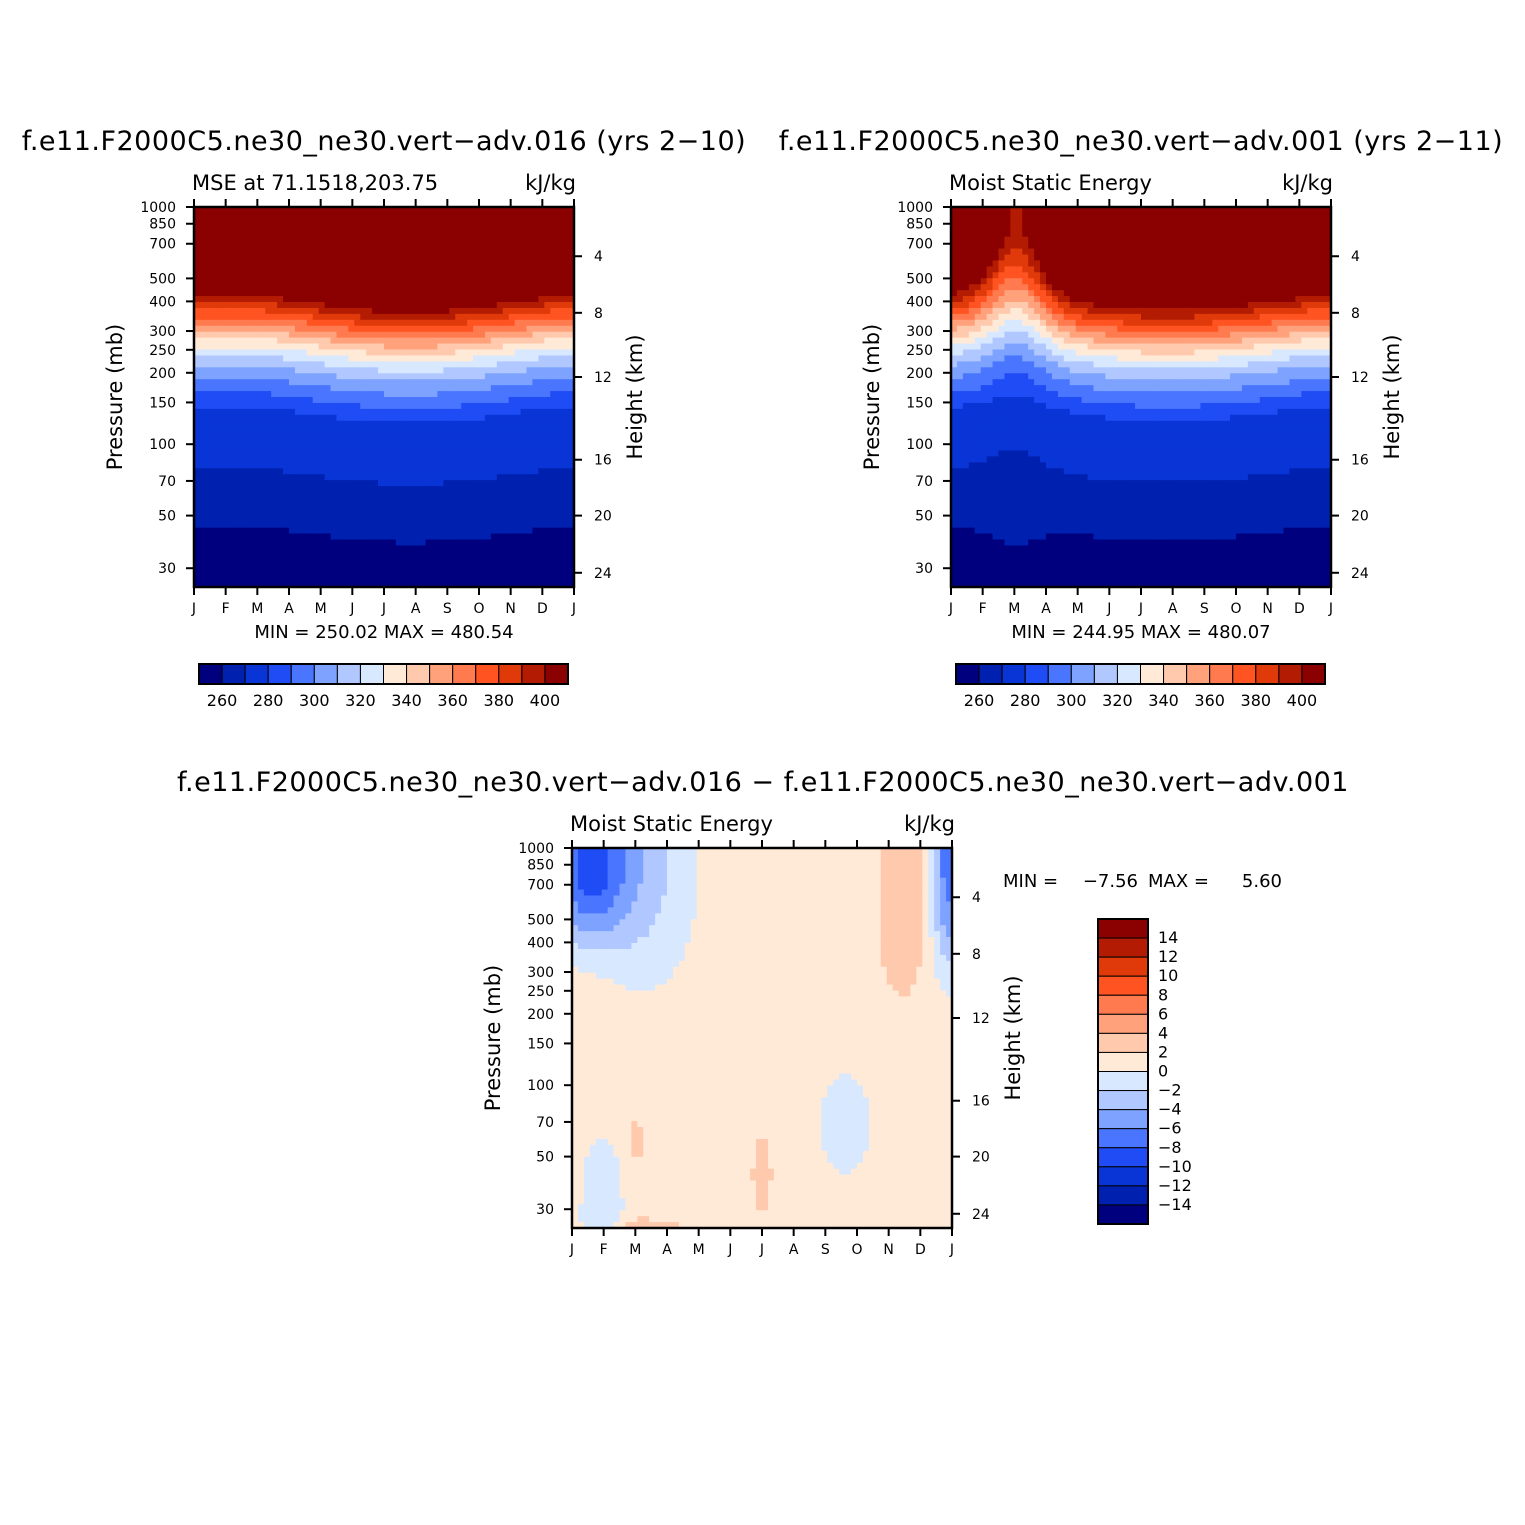  What do you see at coordinates (381, 293) in the screenshot?
I see `contour-cell-1998` at bounding box center [381, 293].